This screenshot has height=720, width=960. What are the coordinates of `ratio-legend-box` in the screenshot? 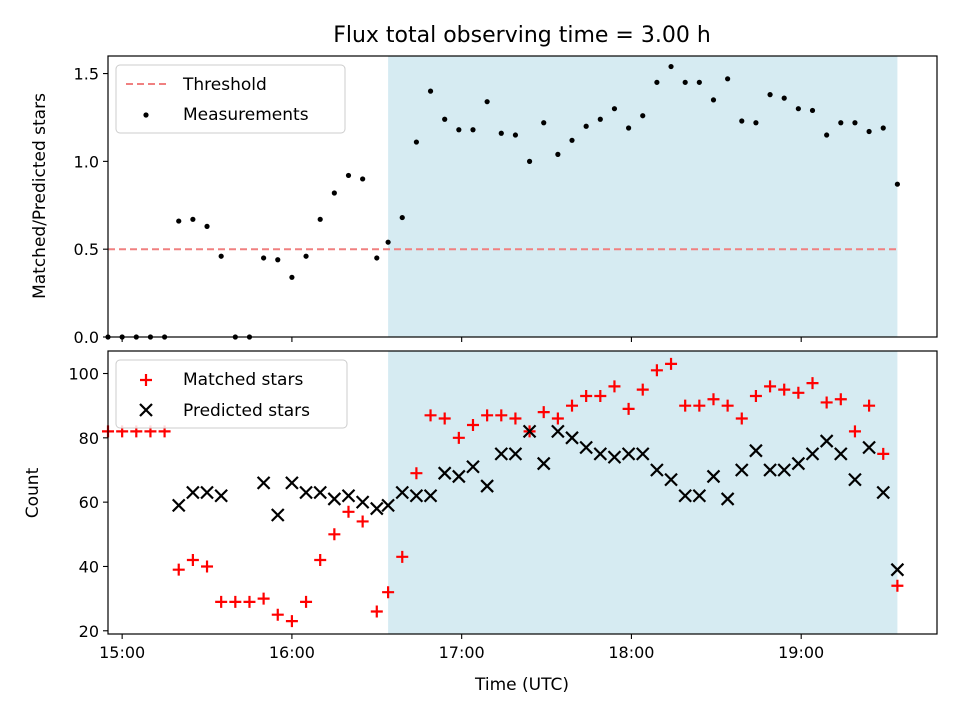 It's located at (230, 99).